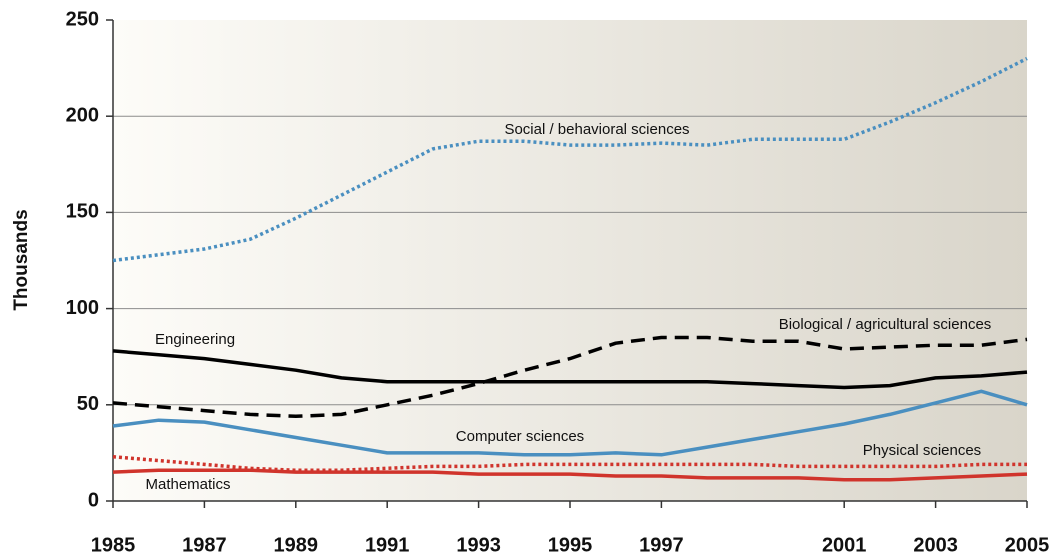 The image size is (1062, 556). I want to click on y-tick-label: 250, so click(82, 19).